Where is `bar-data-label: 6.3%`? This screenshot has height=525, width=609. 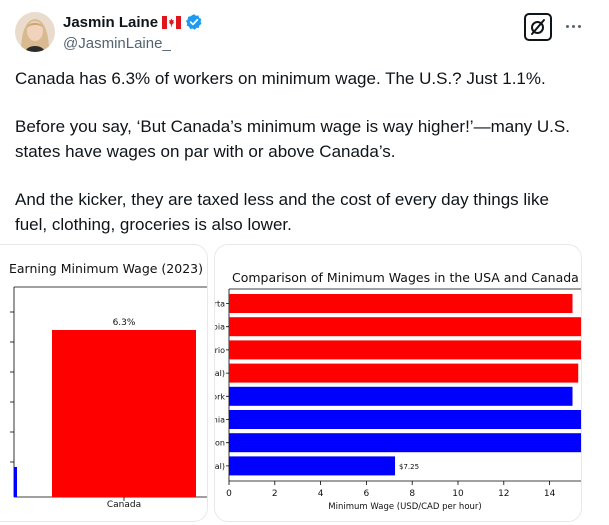 bar-data-label: 6.3% is located at coordinates (124, 323).